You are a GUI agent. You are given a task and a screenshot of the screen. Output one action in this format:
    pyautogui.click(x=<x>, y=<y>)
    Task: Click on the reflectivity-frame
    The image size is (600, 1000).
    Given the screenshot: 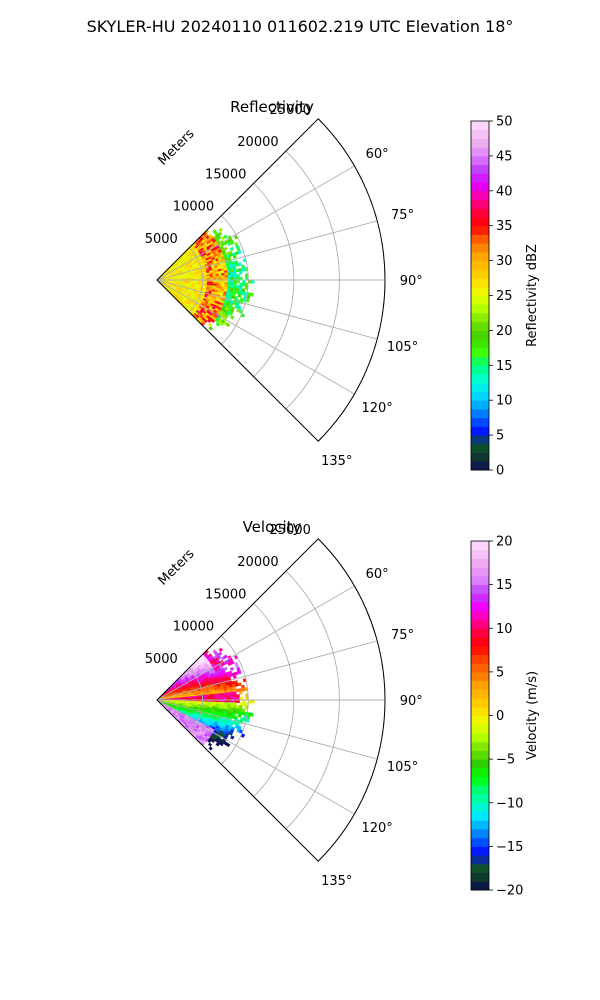 What is the action you would take?
    pyautogui.click(x=271, y=280)
    